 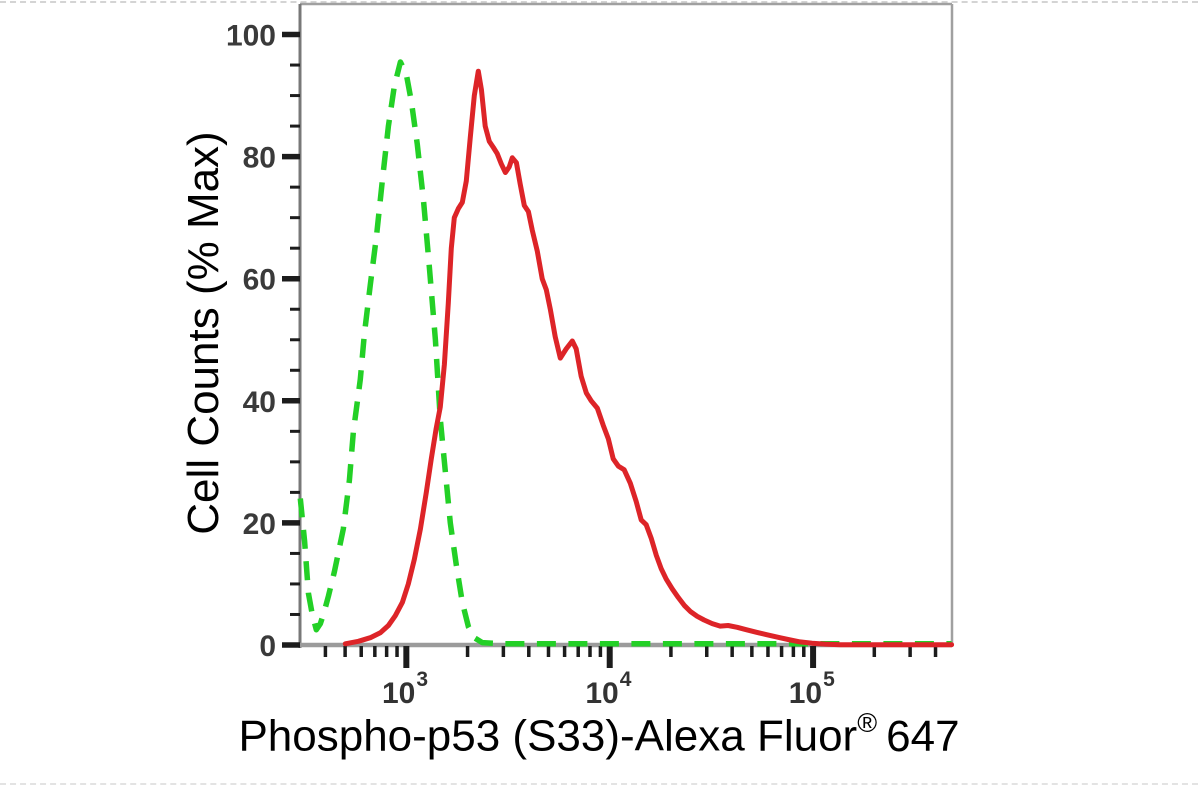 I want to click on image-top-dashed-border, so click(x=599, y=2).